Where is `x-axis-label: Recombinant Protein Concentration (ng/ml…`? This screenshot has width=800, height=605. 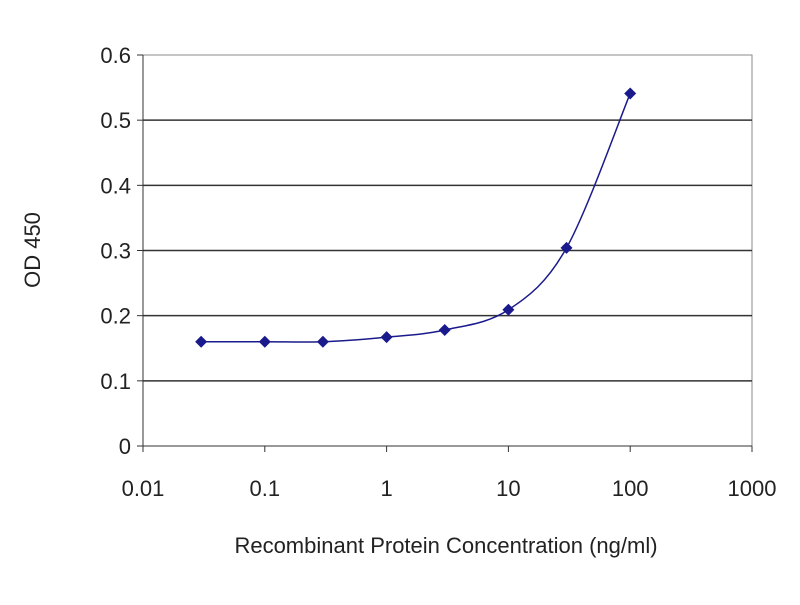
x-axis-label: Recombinant Protein Concentration (ng/ml… is located at coordinates (445, 545).